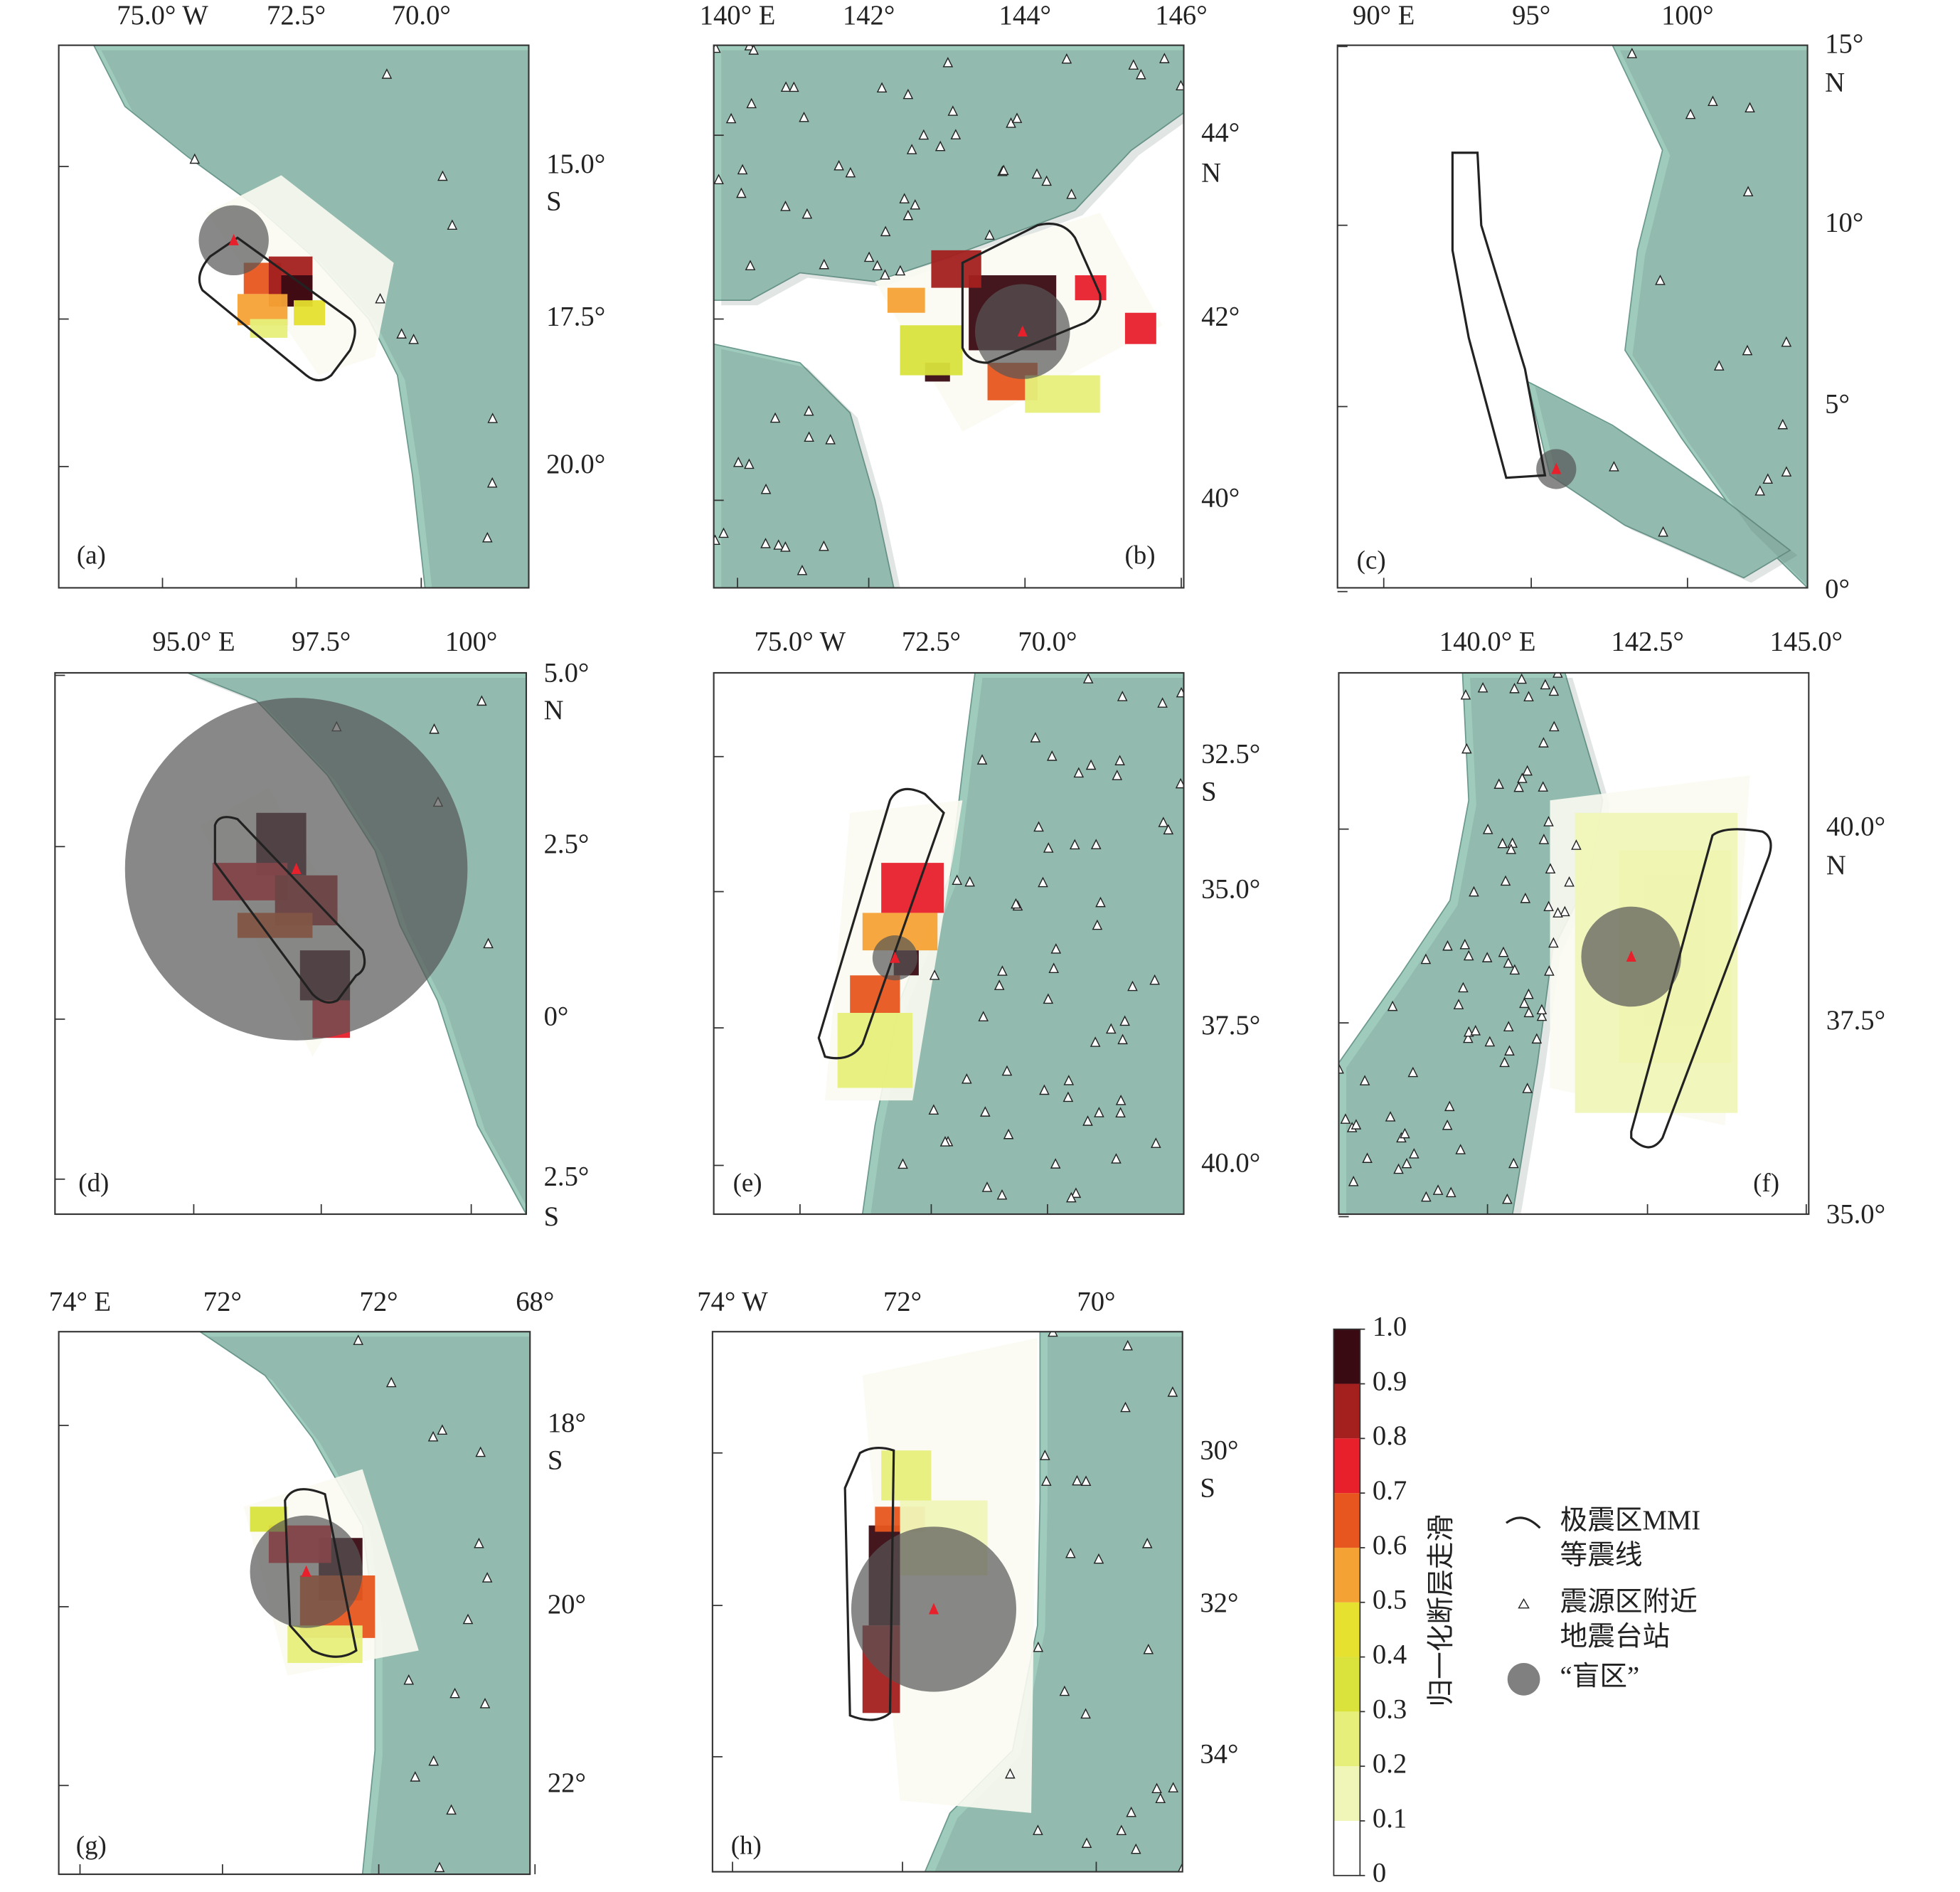 Image resolution: width=1960 pixels, height=1892 pixels. I want to click on top-label: 70°, so click(1096, 1302).